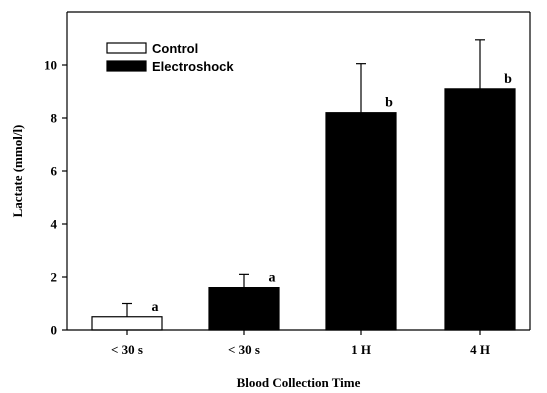  Describe the element at coordinates (300, 343) in the screenshot. I see `x-ticks: < 30 s < 30 s 1 H 4 H` at that location.